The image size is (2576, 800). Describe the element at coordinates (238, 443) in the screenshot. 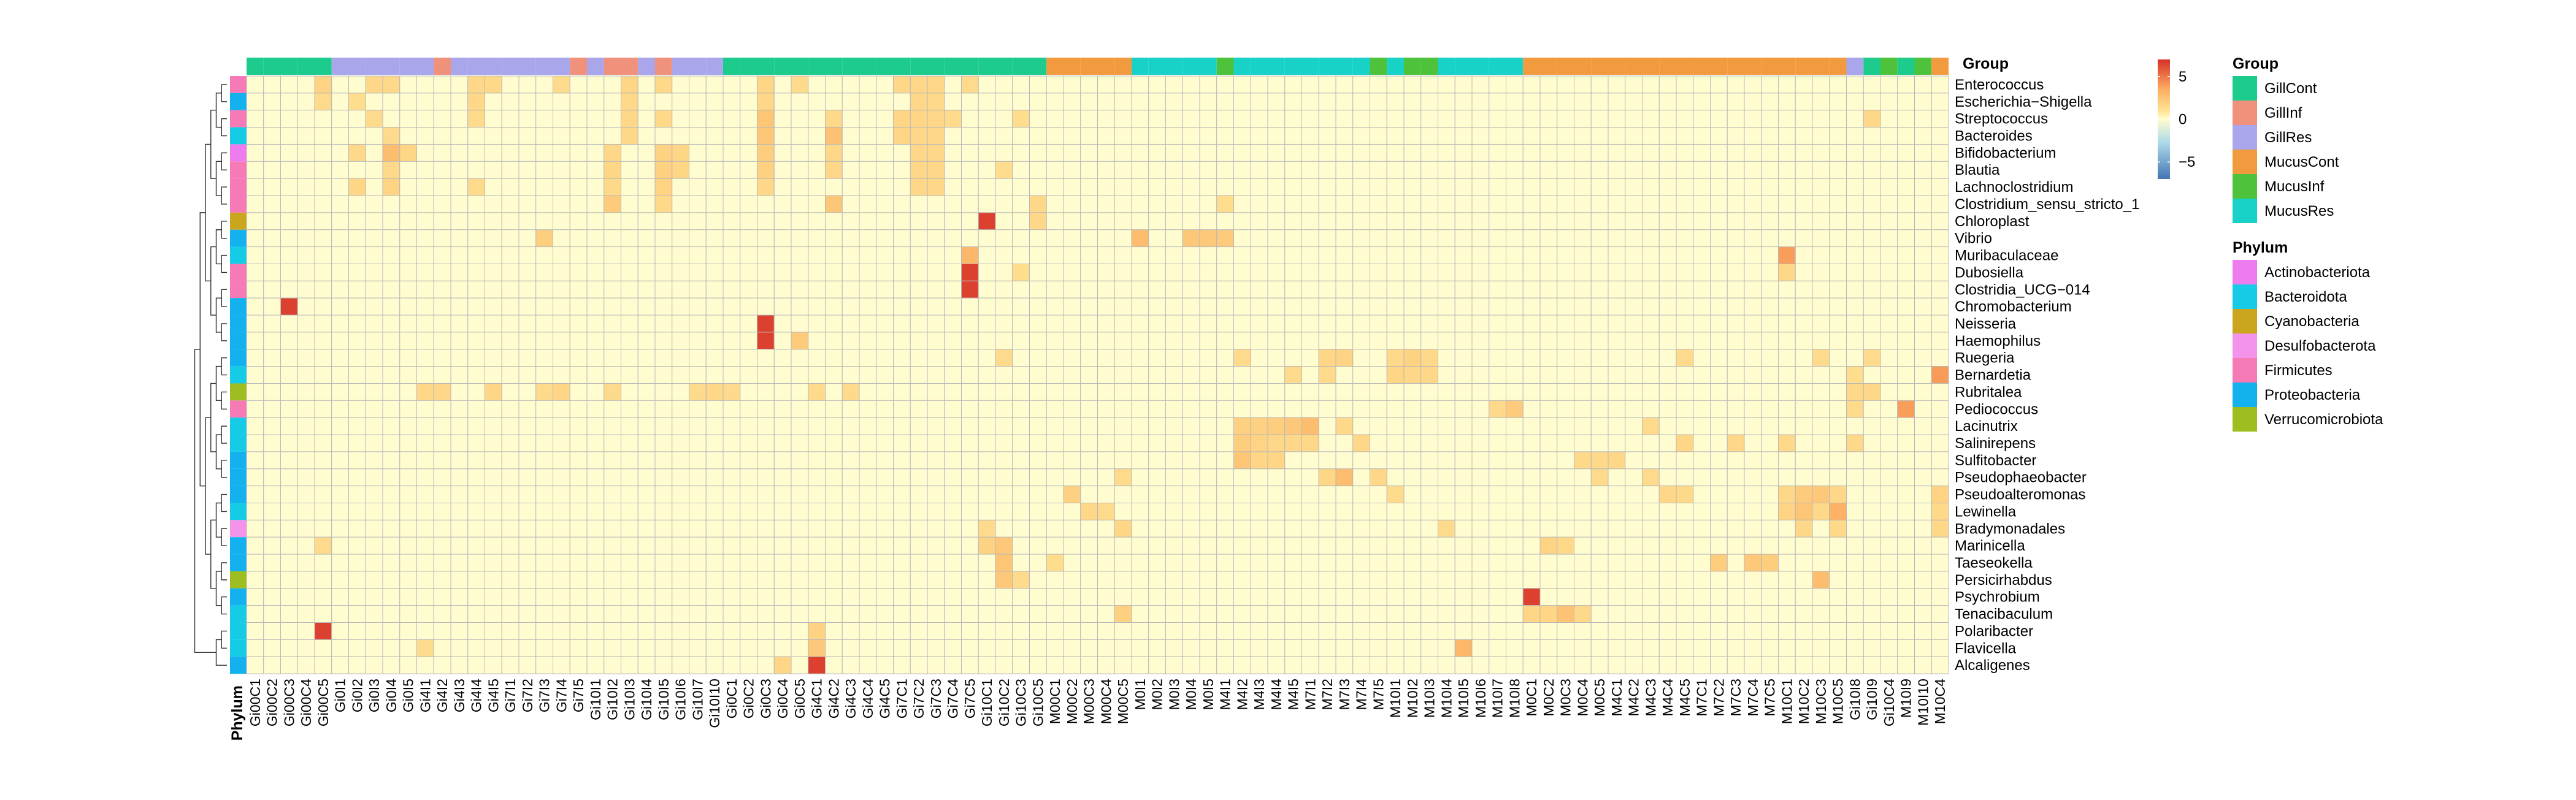

I see `phylum-cell-bacteroidota` at that location.